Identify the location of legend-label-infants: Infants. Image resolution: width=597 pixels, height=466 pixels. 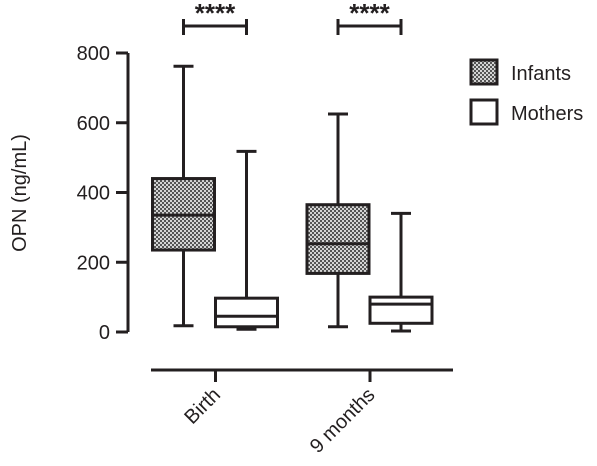
(541, 74).